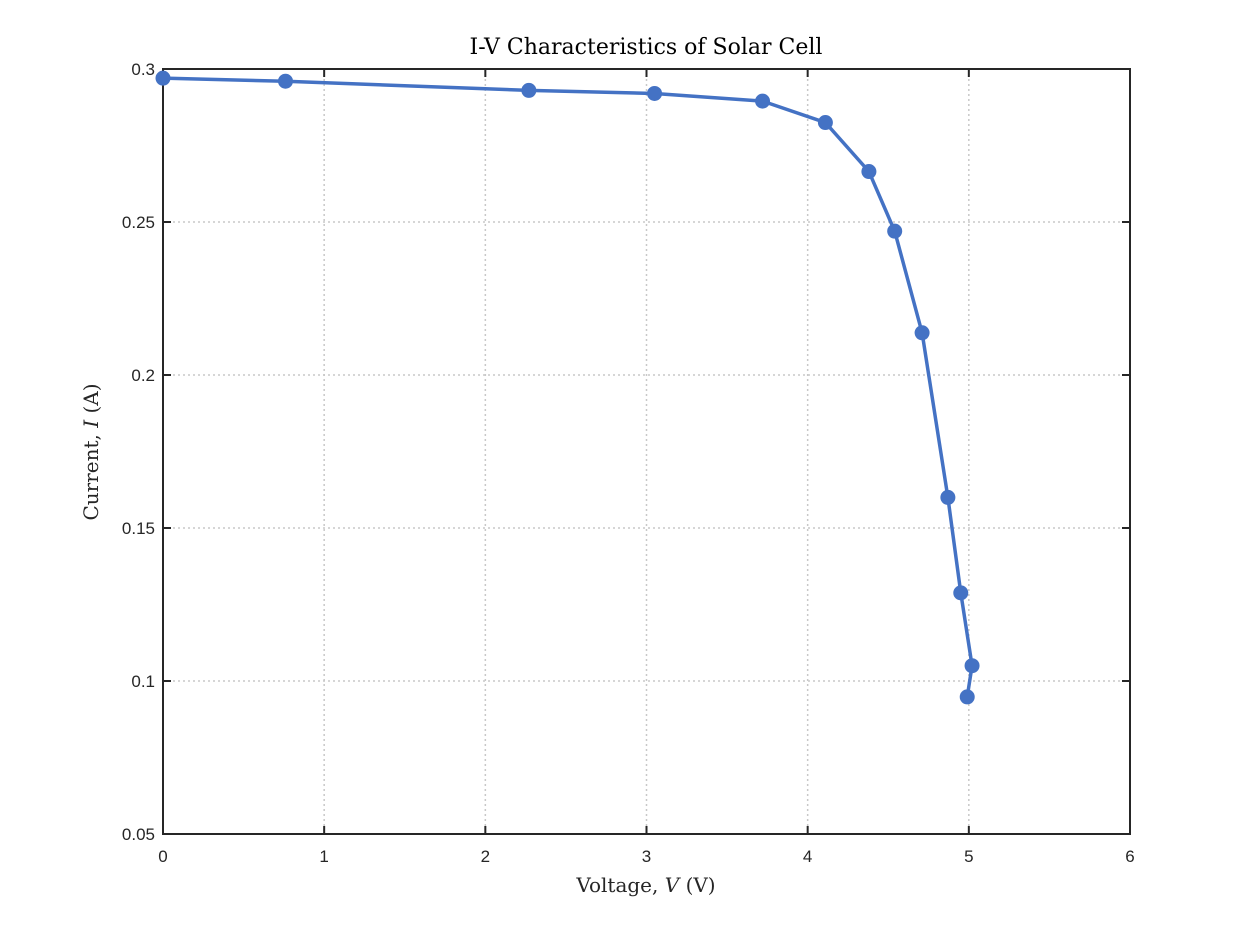 The image size is (1250, 938). What do you see at coordinates (485, 856) in the screenshot?
I see `x-tick-label: 2` at bounding box center [485, 856].